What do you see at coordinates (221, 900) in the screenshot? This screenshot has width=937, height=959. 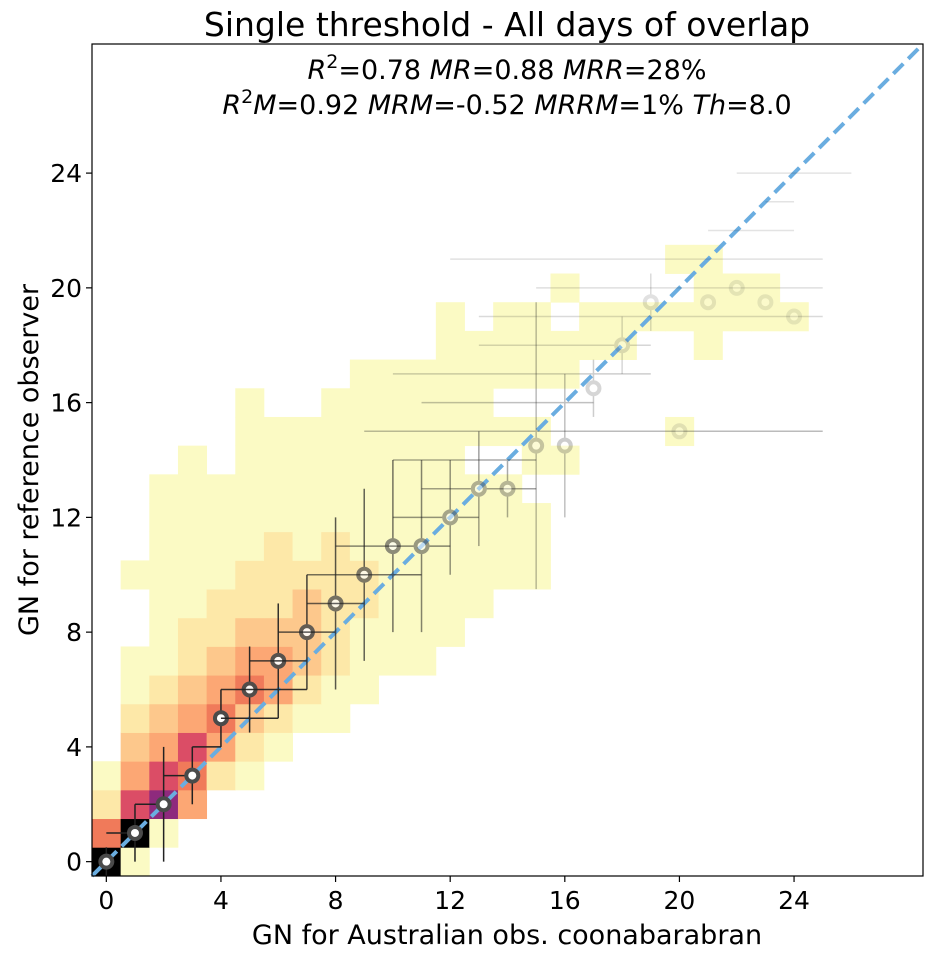 I see `x-tick-label: 4` at bounding box center [221, 900].